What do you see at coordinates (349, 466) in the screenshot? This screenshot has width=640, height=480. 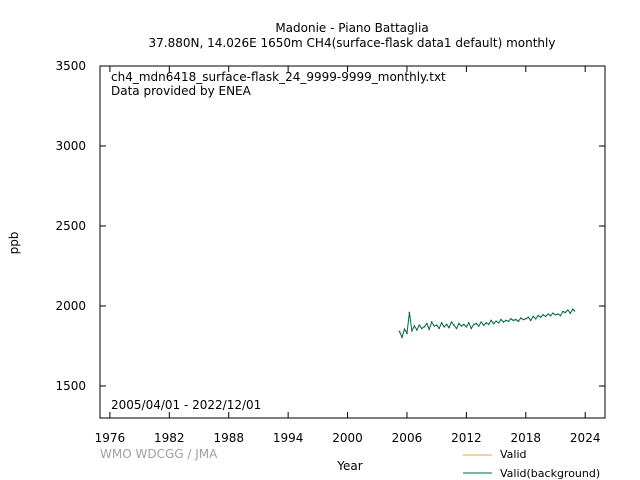 I see `x-axis-label: Year` at bounding box center [349, 466].